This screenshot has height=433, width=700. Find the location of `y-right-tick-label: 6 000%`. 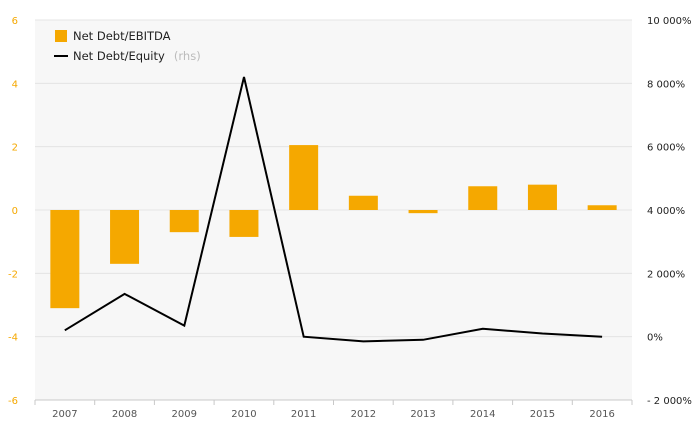

y-right-tick-label: 6 000% is located at coordinates (666, 148).